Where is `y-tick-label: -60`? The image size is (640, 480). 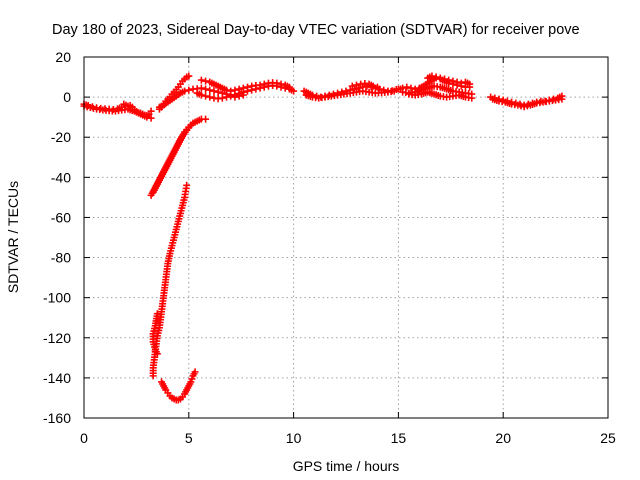 y-tick-label: -60 is located at coordinates (61, 217).